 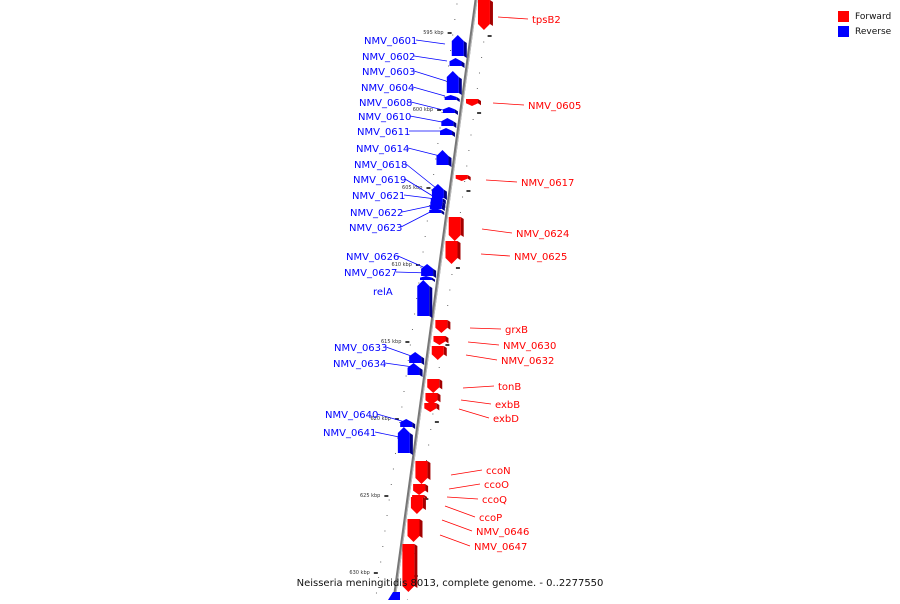 I want to click on gene-exbB: exbB, so click(x=472, y=402).